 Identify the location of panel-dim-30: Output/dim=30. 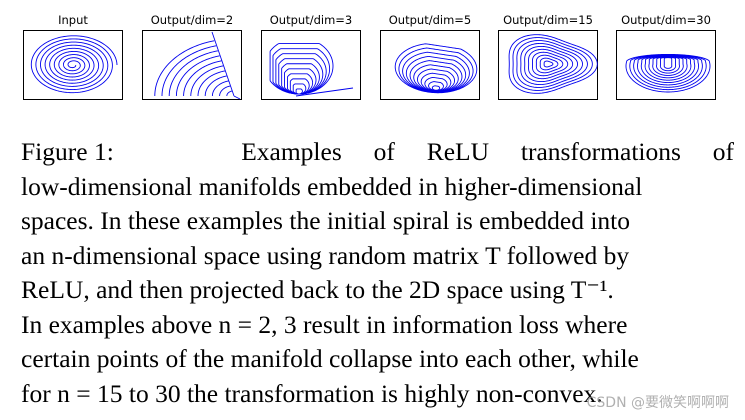
(666, 51).